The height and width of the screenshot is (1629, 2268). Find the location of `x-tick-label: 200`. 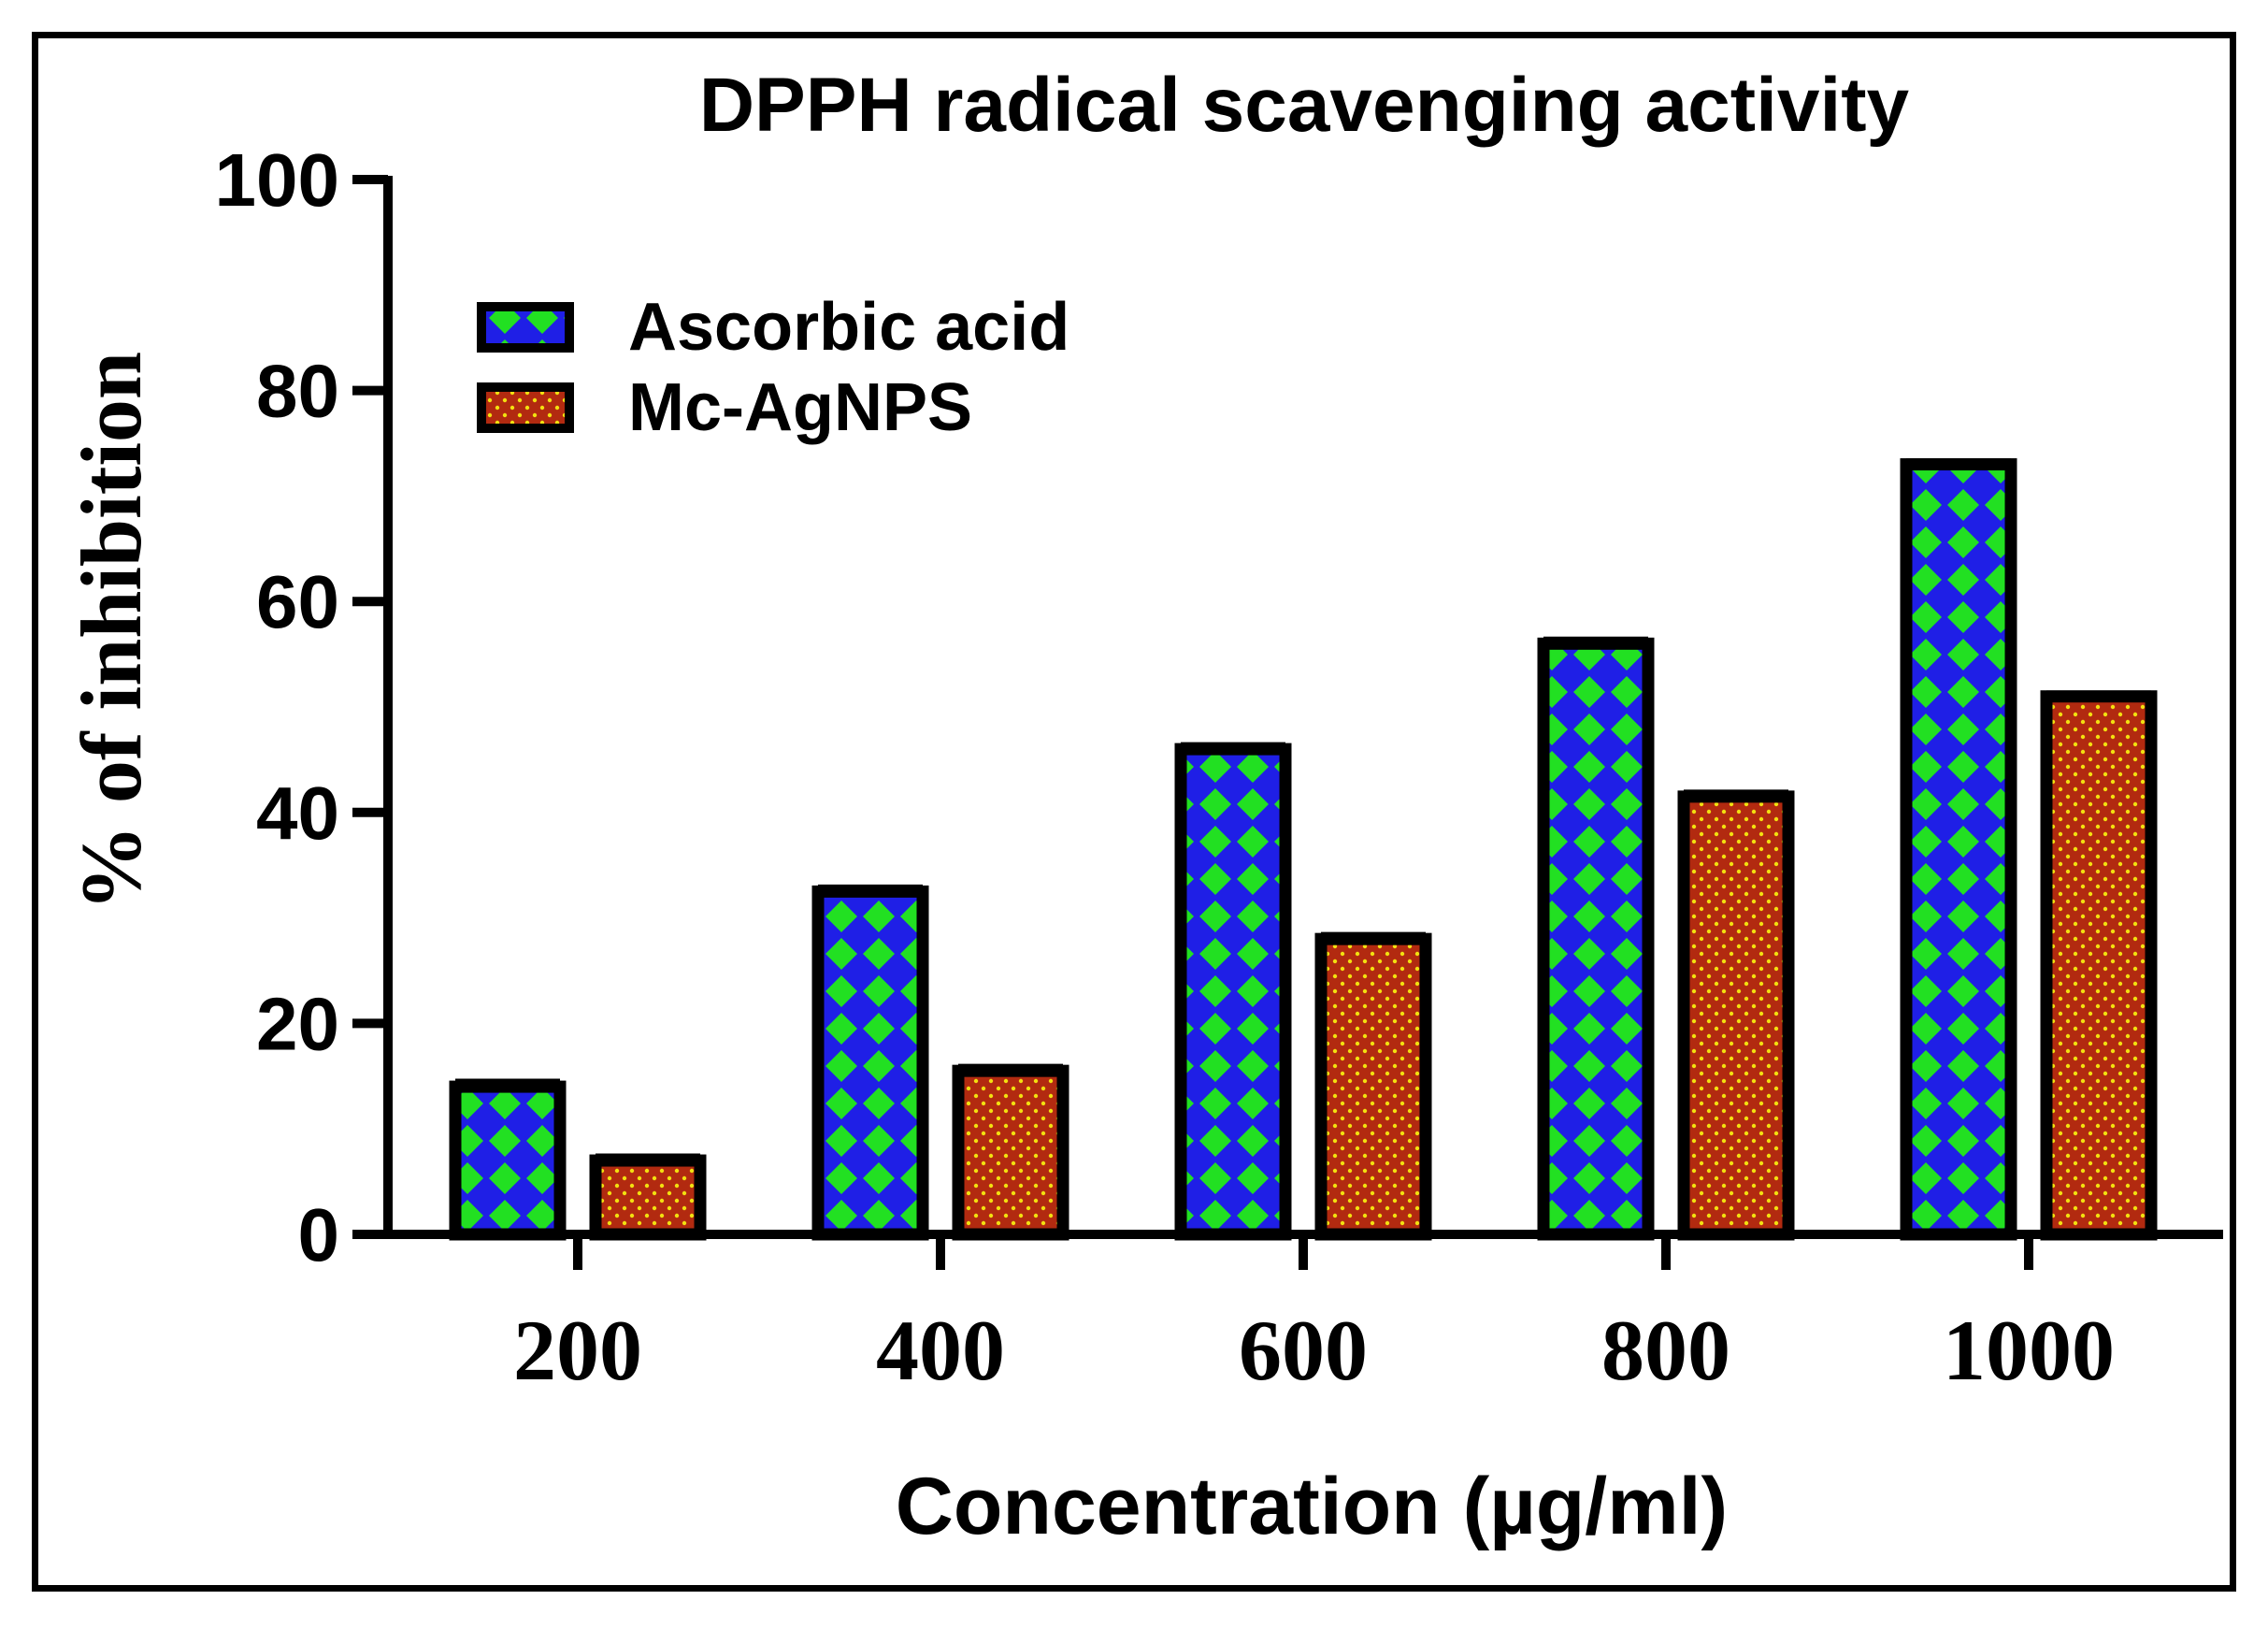

x-tick-label: 200 is located at coordinates (577, 1350).